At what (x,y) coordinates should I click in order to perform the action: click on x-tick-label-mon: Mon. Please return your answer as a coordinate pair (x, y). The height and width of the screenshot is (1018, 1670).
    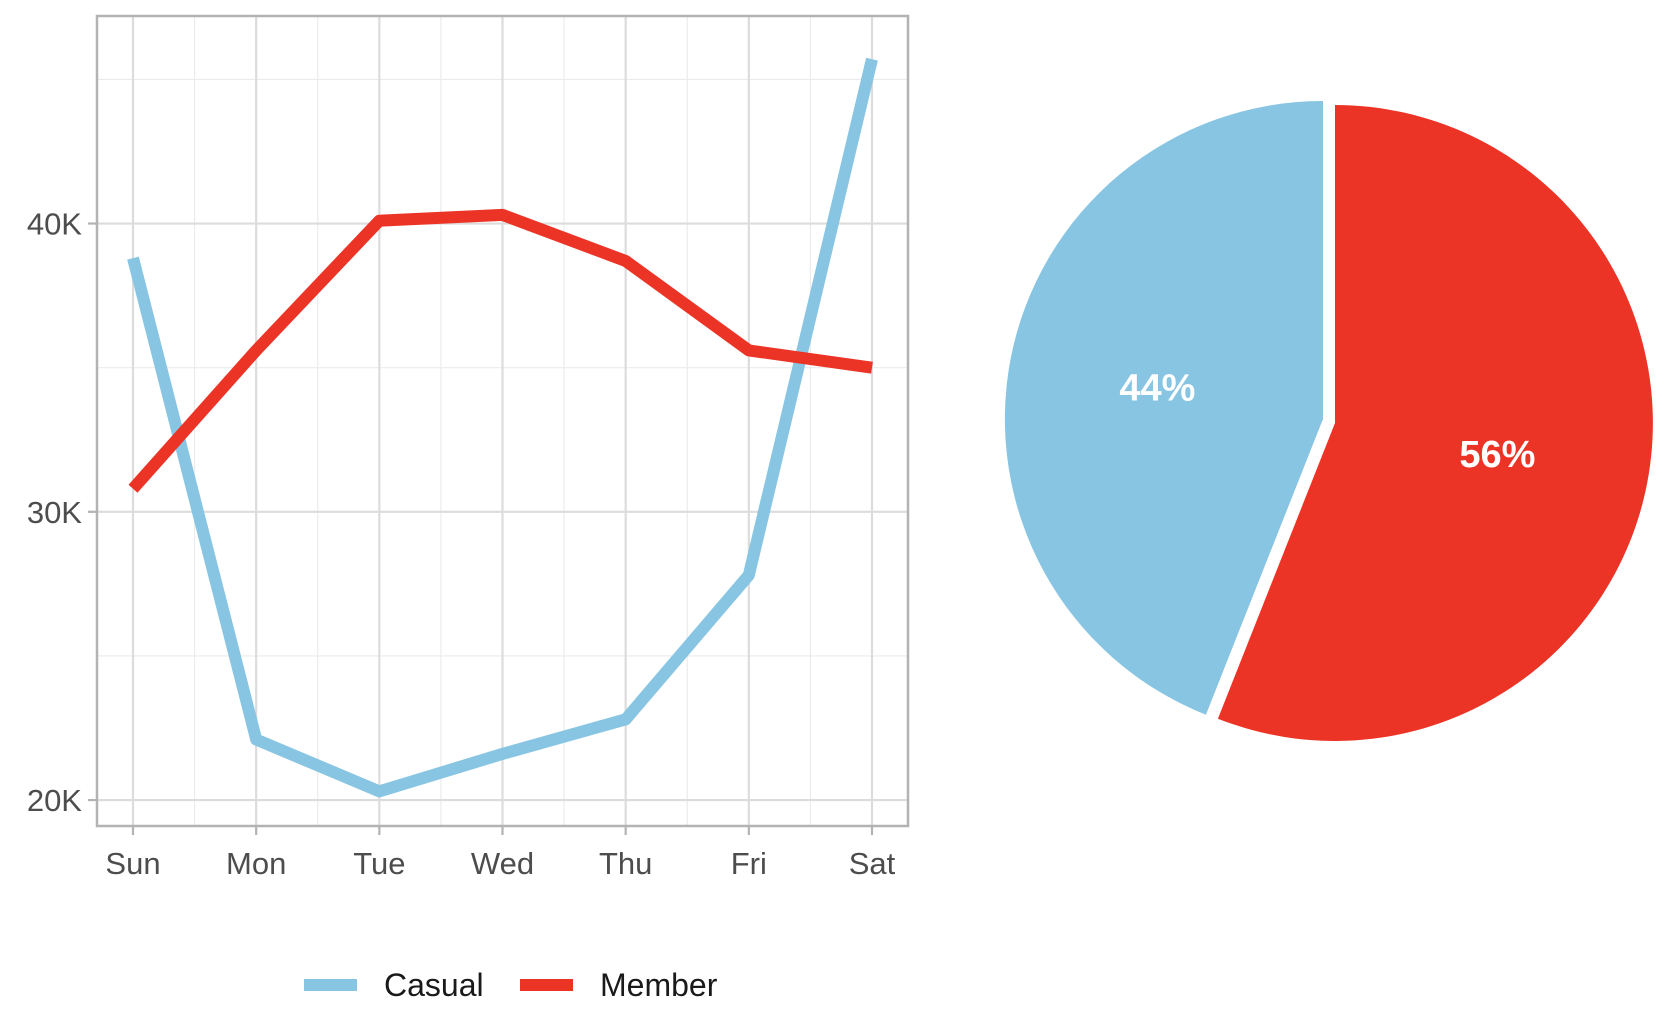
    Looking at the image, I should click on (256, 863).